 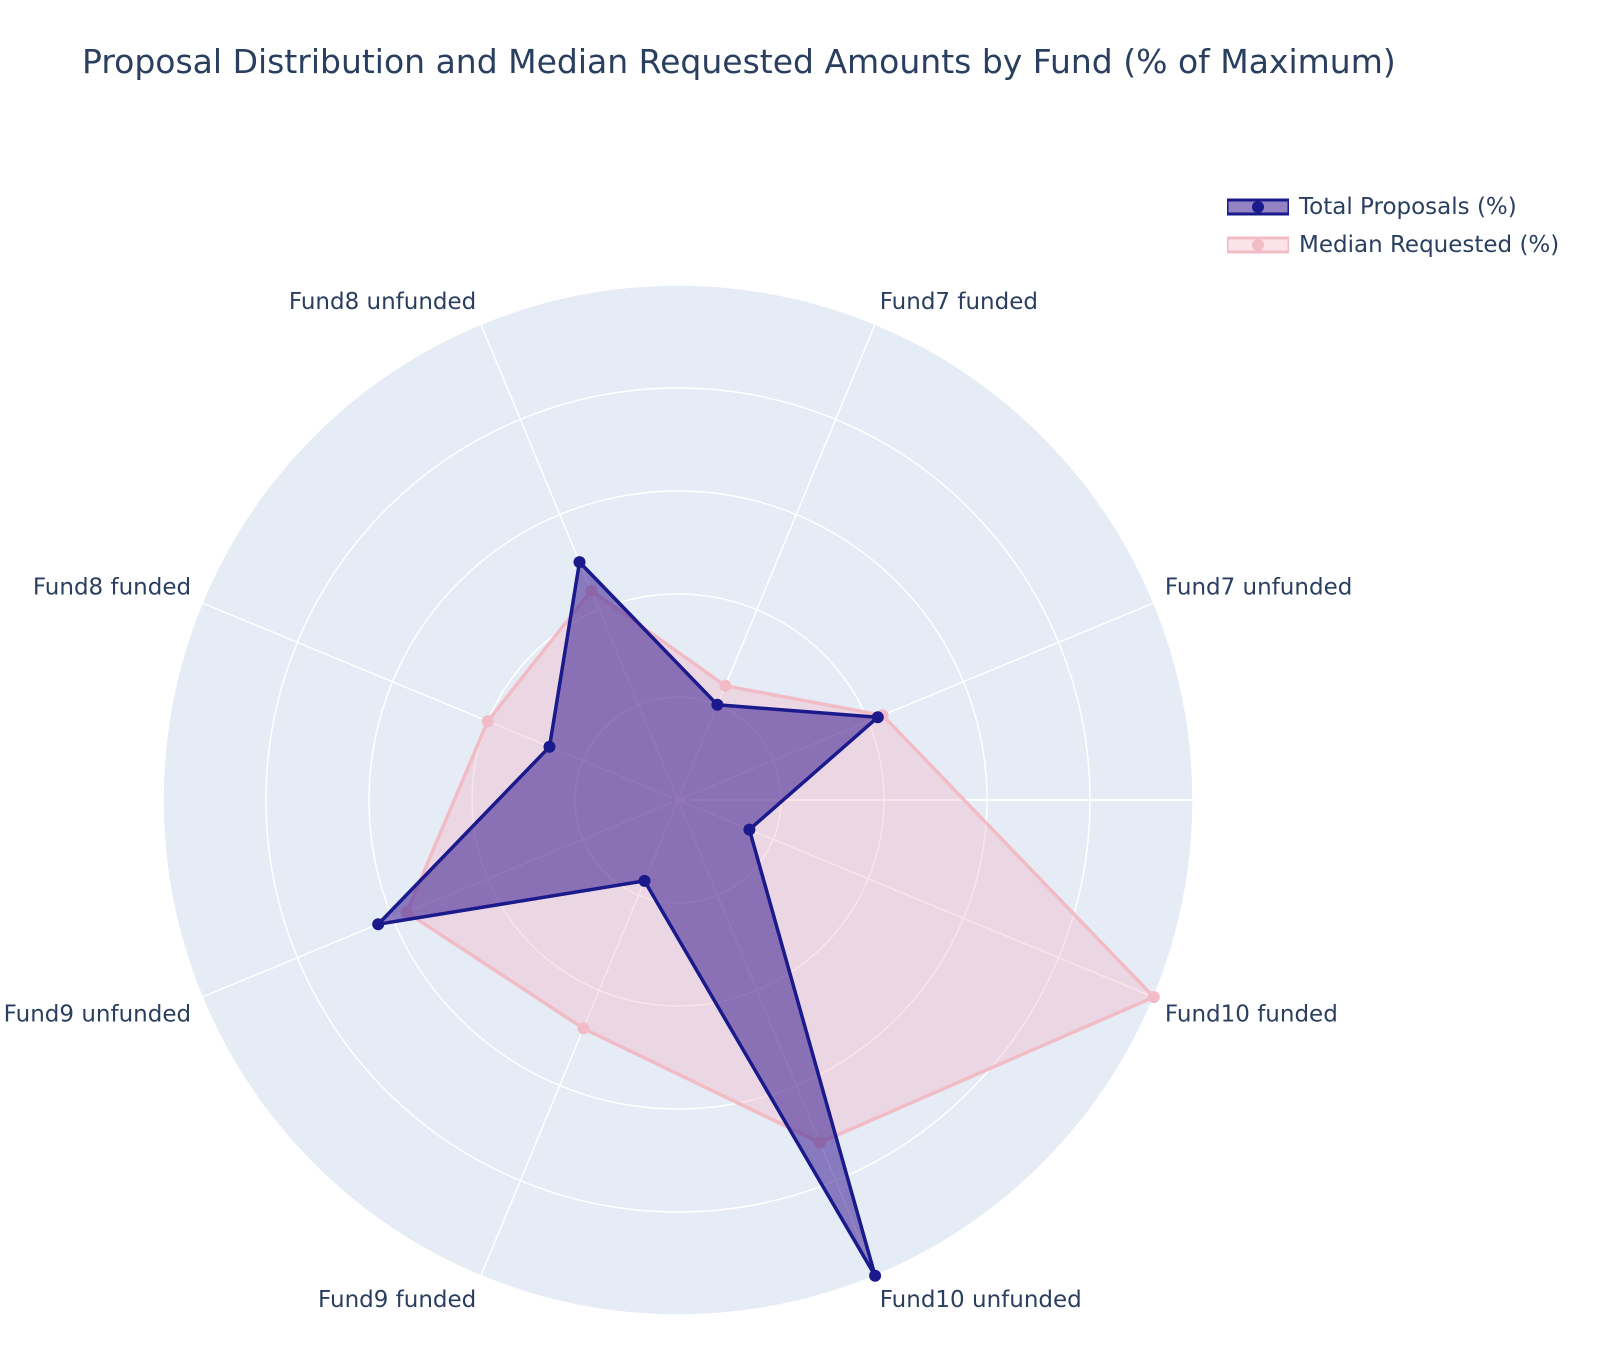 What do you see at coordinates (112, 587) in the screenshot?
I see `category-label: Fund8 funded` at bounding box center [112, 587].